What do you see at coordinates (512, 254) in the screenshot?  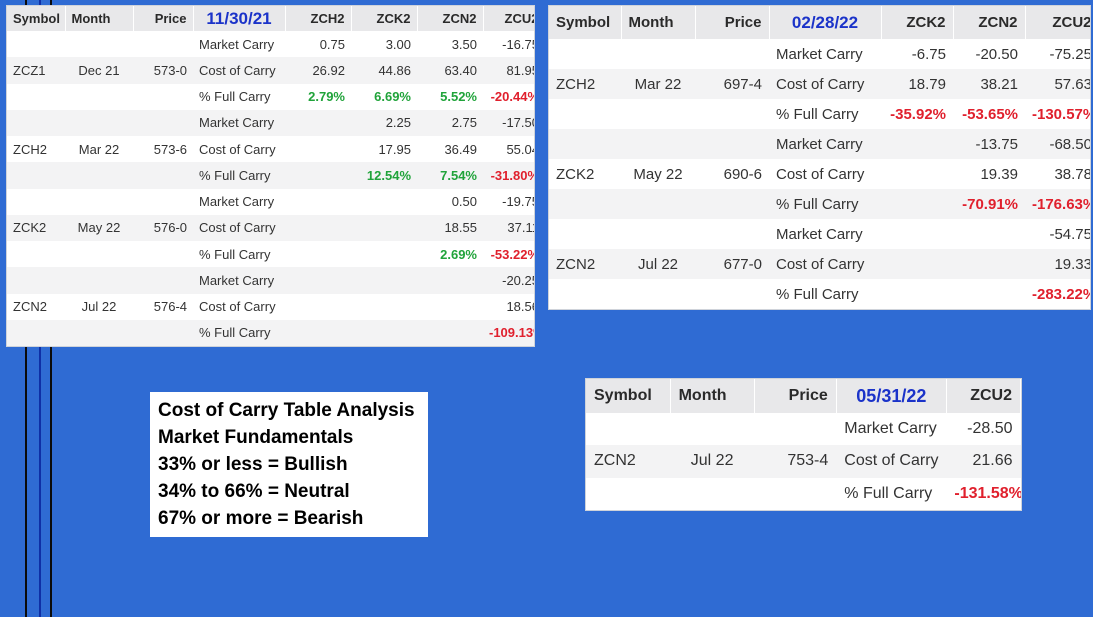 I see `value-cell: -53.22%` at bounding box center [512, 254].